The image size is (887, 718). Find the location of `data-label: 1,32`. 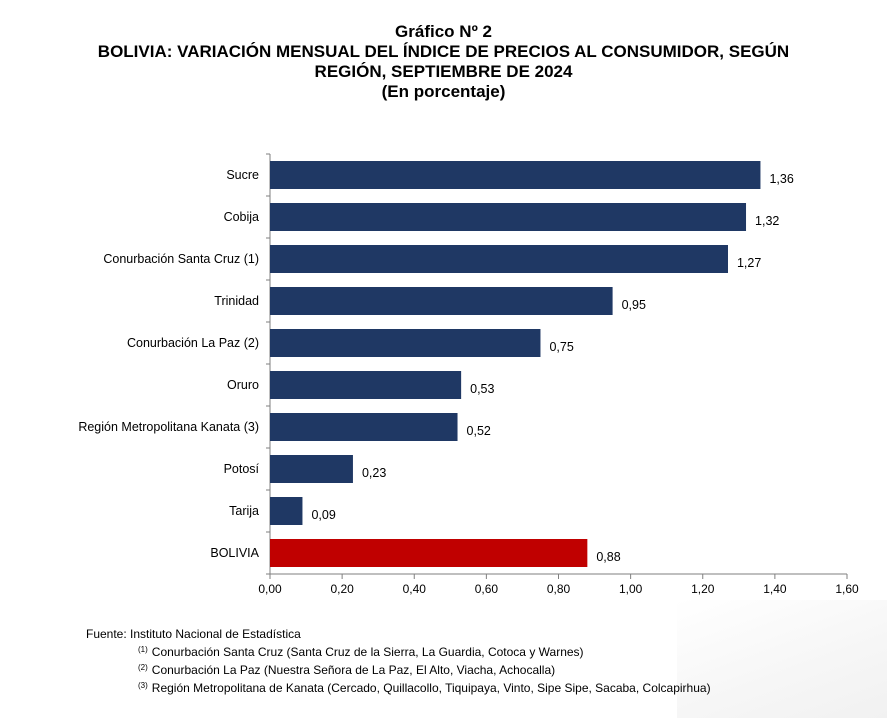

data-label: 1,32 is located at coordinates (767, 221).